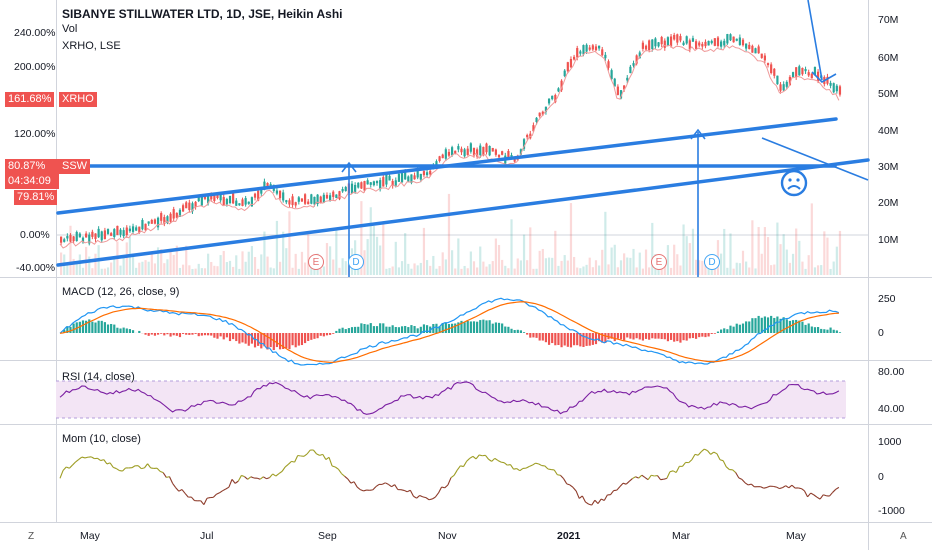  I want to click on volume-legend: Vol, so click(70, 29).